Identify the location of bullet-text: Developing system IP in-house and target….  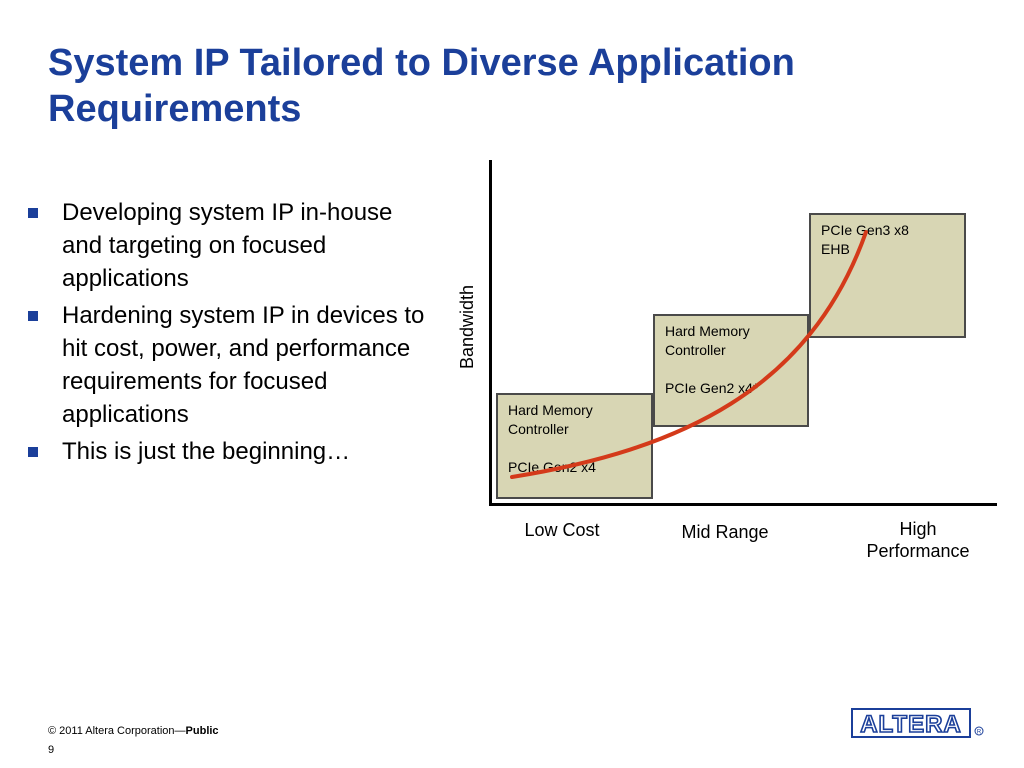
(227, 245).